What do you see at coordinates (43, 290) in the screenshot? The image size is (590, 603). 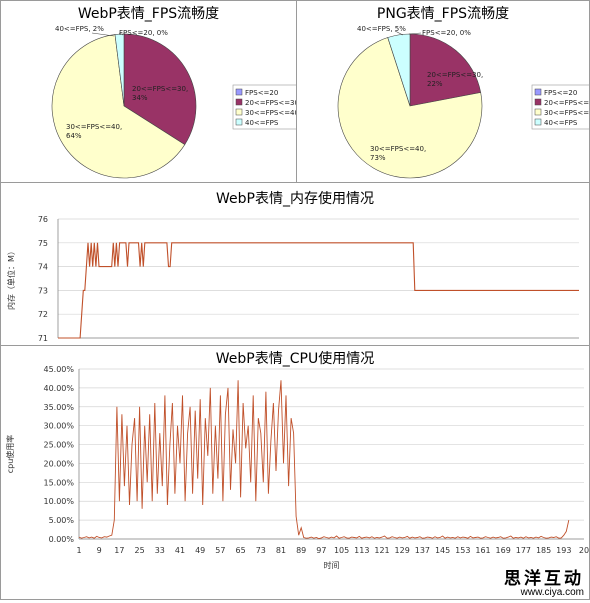 I see `y-tick-label: 73` at bounding box center [43, 290].